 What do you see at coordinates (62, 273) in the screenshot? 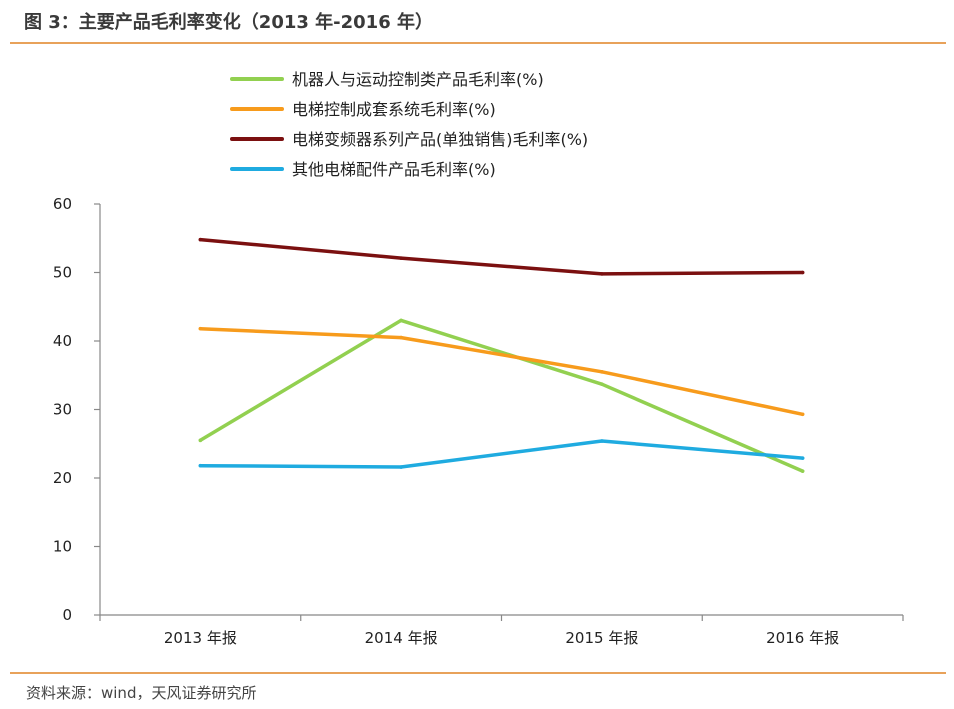
I see `y-tick-label: 50` at bounding box center [62, 273].